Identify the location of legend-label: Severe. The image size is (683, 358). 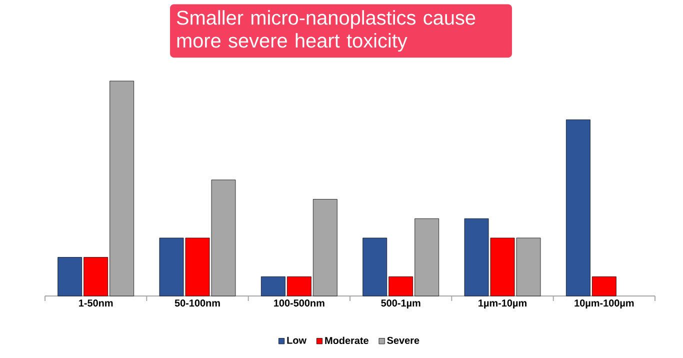
(403, 340).